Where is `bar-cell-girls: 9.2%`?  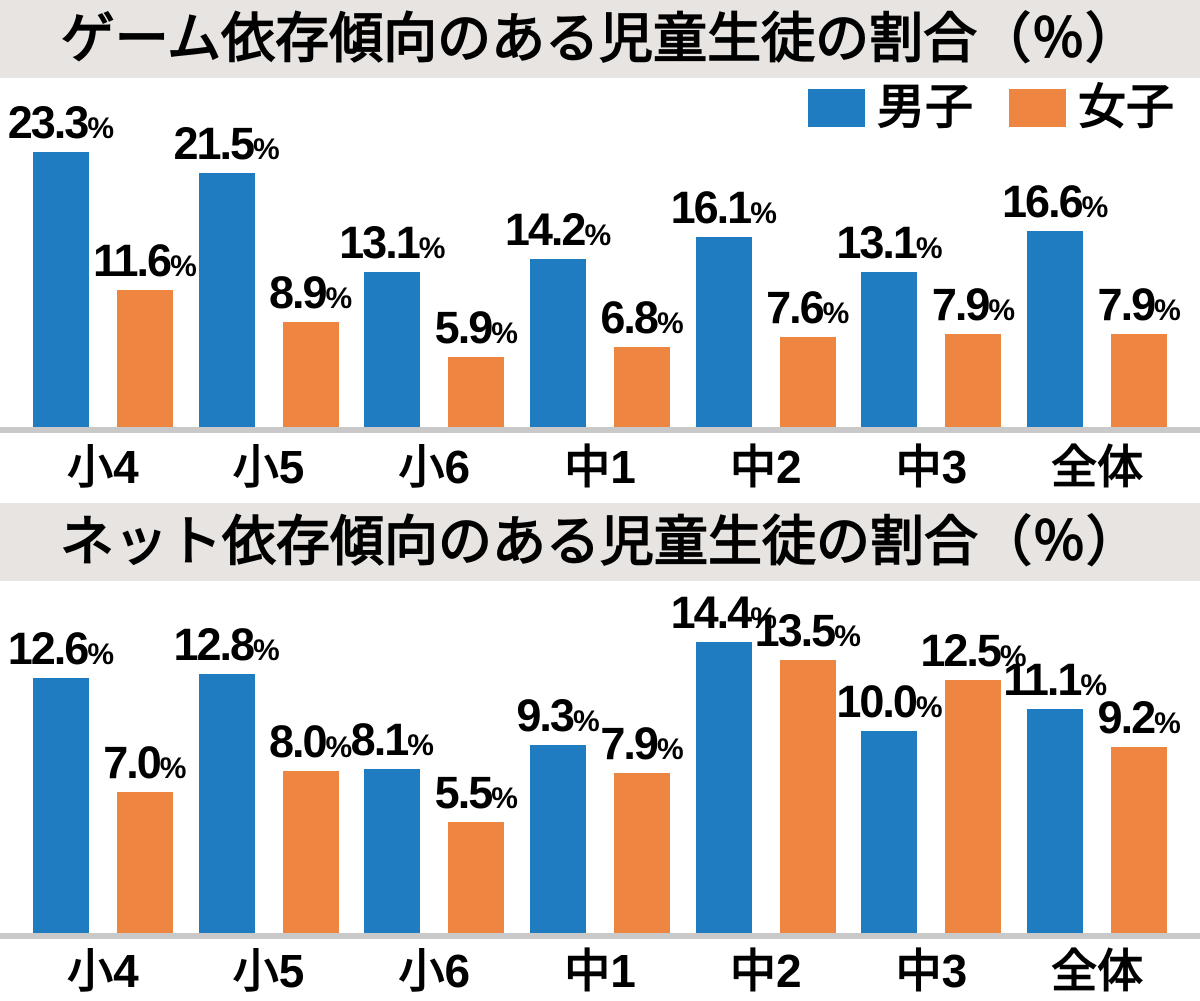
bar-cell-girls: 9.2% is located at coordinates (1139, 814).